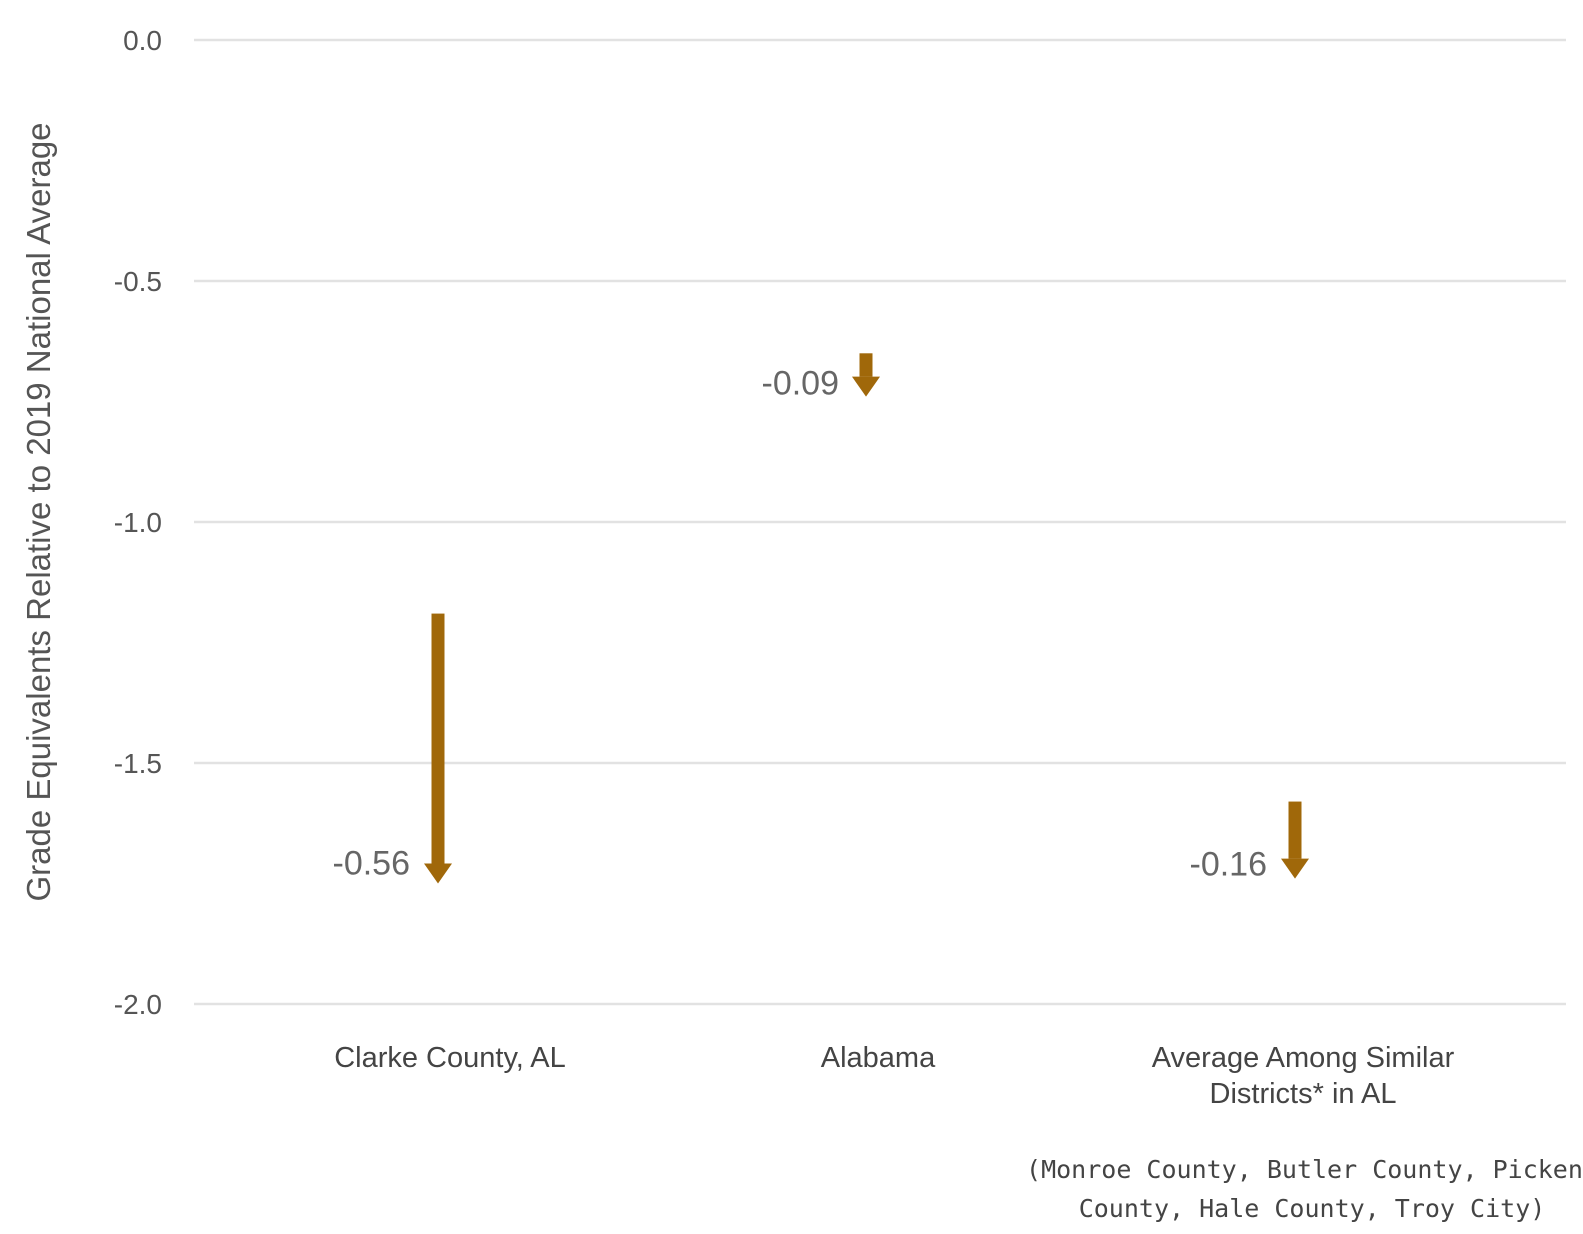 This screenshot has width=1583, height=1234. What do you see at coordinates (801, 384) in the screenshot?
I see `change-label: -0.09` at bounding box center [801, 384].